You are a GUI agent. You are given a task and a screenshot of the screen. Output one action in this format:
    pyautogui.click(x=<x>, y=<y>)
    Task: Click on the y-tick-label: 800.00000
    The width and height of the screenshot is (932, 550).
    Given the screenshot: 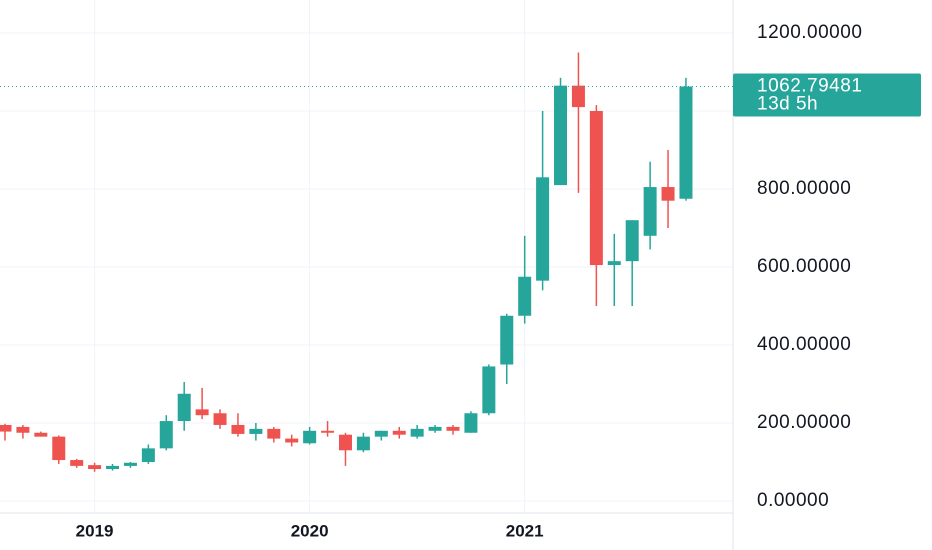 What is the action you would take?
    pyautogui.click(x=804, y=188)
    